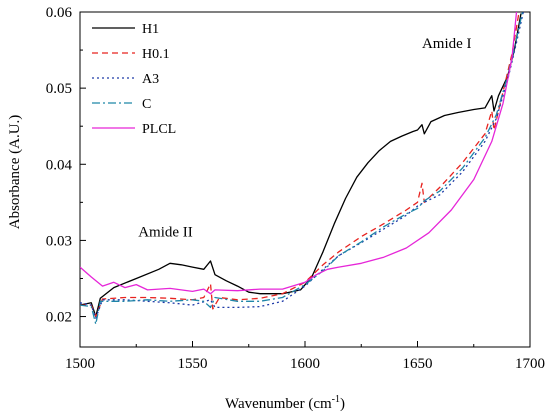 The width and height of the screenshot is (550, 417). Describe the element at coordinates (150, 29) in the screenshot. I see `legend-label: H1` at that location.